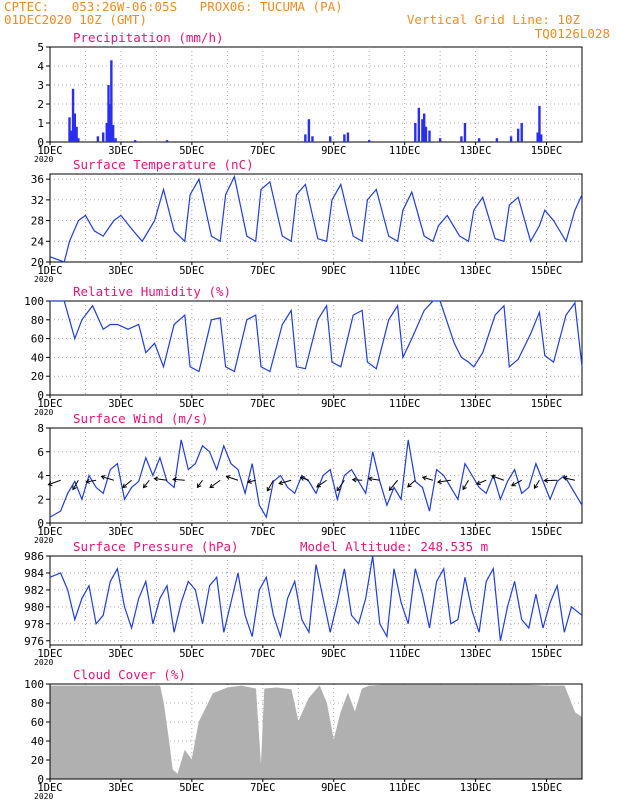 The image size is (618, 800). Describe the element at coordinates (262, 532) in the screenshot. I see `x-tick-label: 7DEC` at that location.